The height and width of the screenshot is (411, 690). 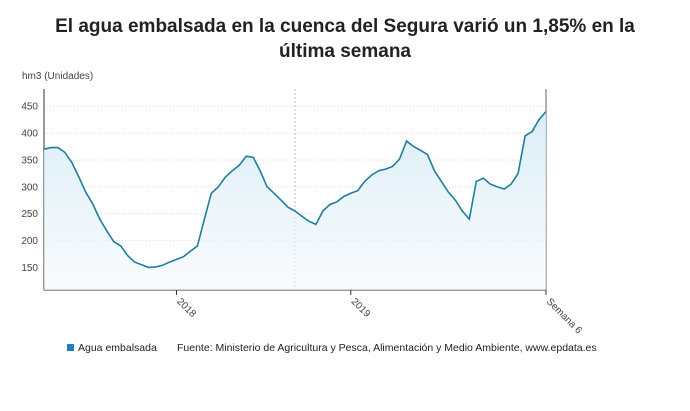 What do you see at coordinates (70, 347) in the screenshot?
I see `legend-swatch` at bounding box center [70, 347].